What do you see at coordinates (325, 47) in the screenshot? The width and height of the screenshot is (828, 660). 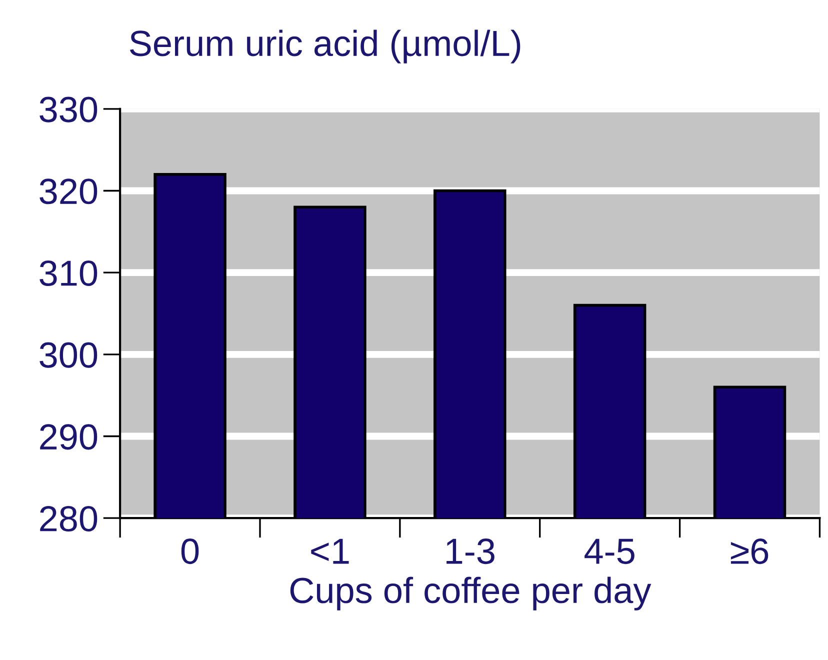 I see `chart-title: Serum uric acid (µmol/L)` at bounding box center [325, 47].